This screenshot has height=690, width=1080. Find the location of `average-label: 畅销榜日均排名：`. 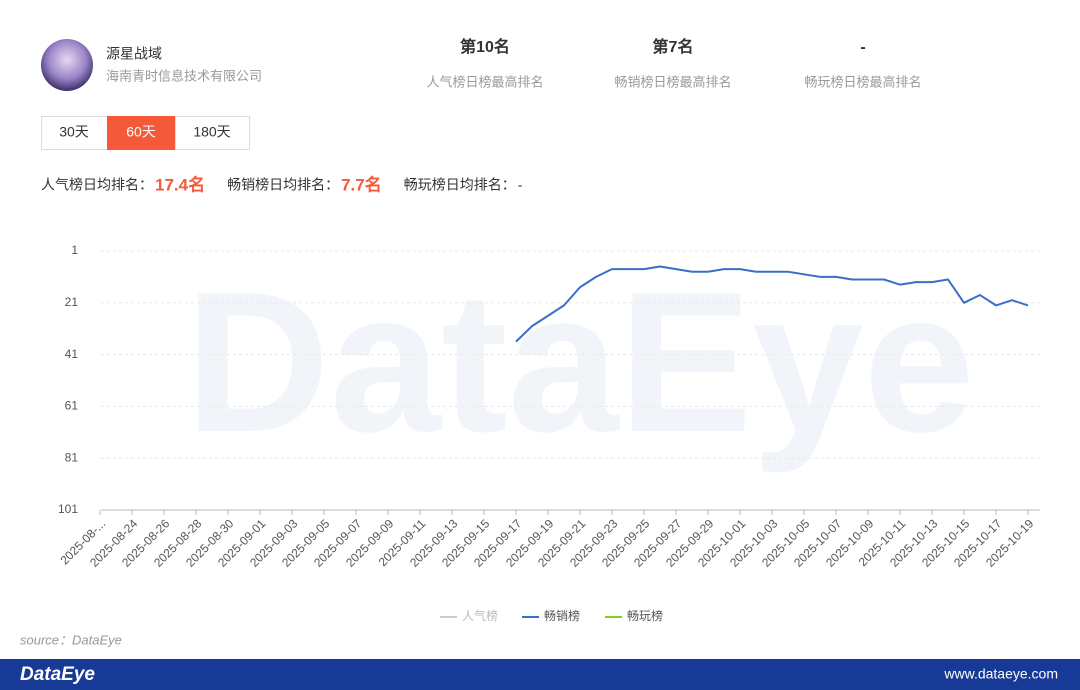

average-label: 畅销榜日均排名： is located at coordinates (283, 185).